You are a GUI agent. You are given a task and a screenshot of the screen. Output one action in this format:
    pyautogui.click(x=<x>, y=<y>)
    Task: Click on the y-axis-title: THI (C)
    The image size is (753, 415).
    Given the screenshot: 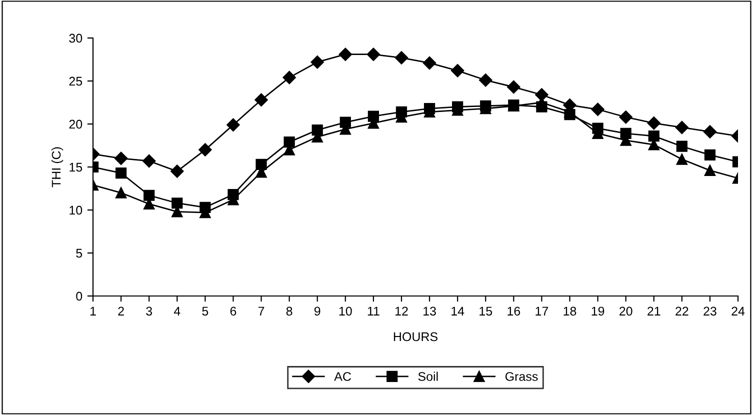 What is the action you would take?
    pyautogui.click(x=57, y=167)
    